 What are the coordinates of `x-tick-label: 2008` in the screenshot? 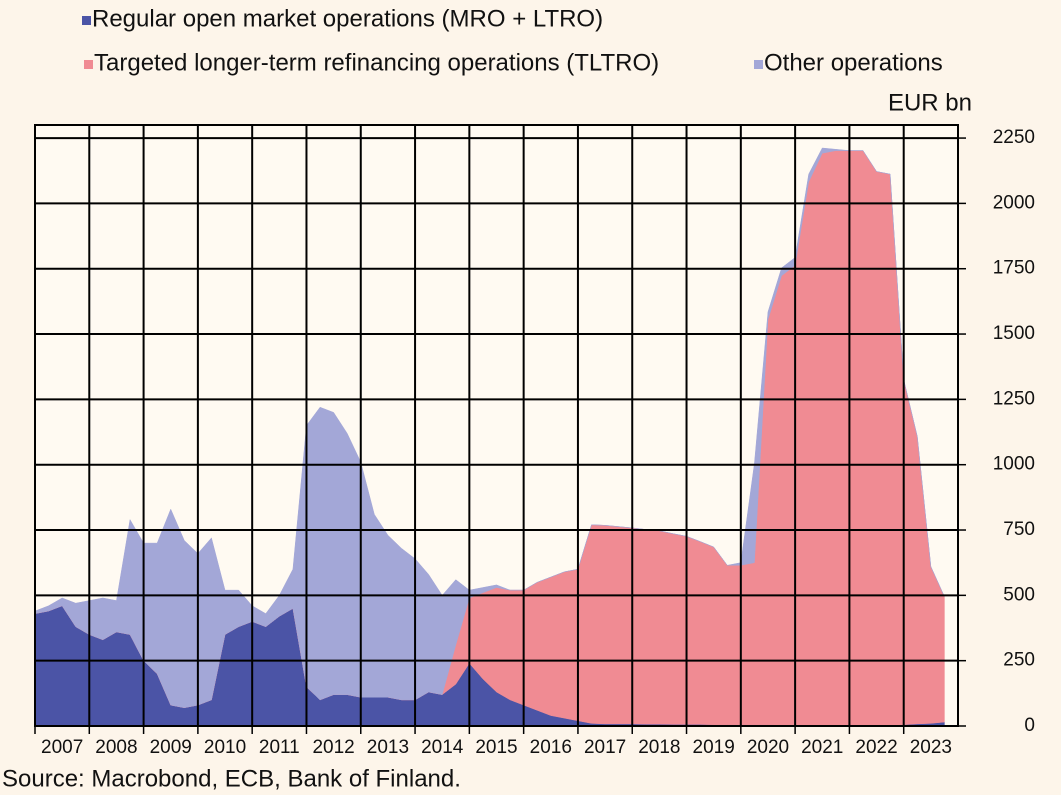 It's located at (116, 747).